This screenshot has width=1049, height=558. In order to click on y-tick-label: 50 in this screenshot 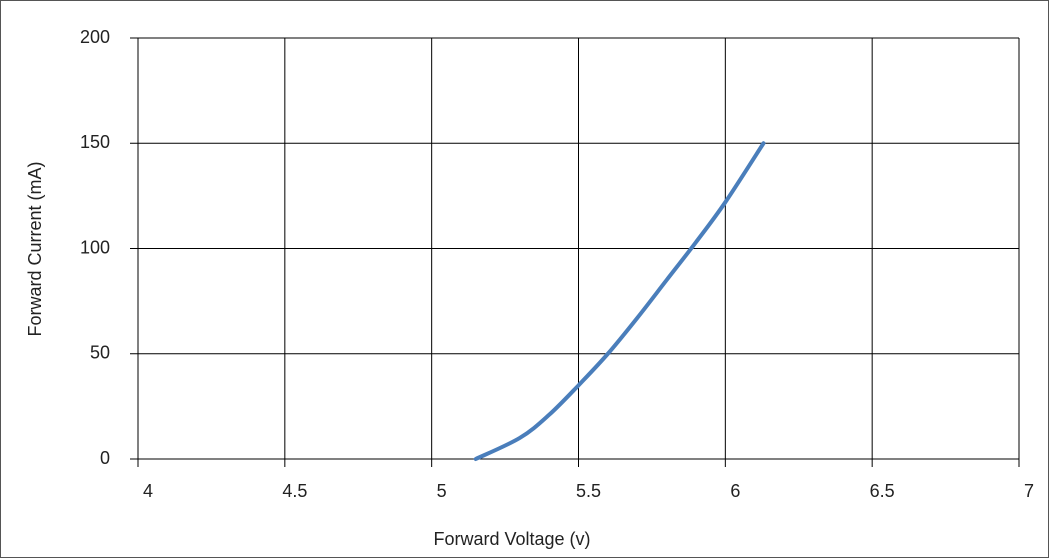, I will do `click(100, 353)`.